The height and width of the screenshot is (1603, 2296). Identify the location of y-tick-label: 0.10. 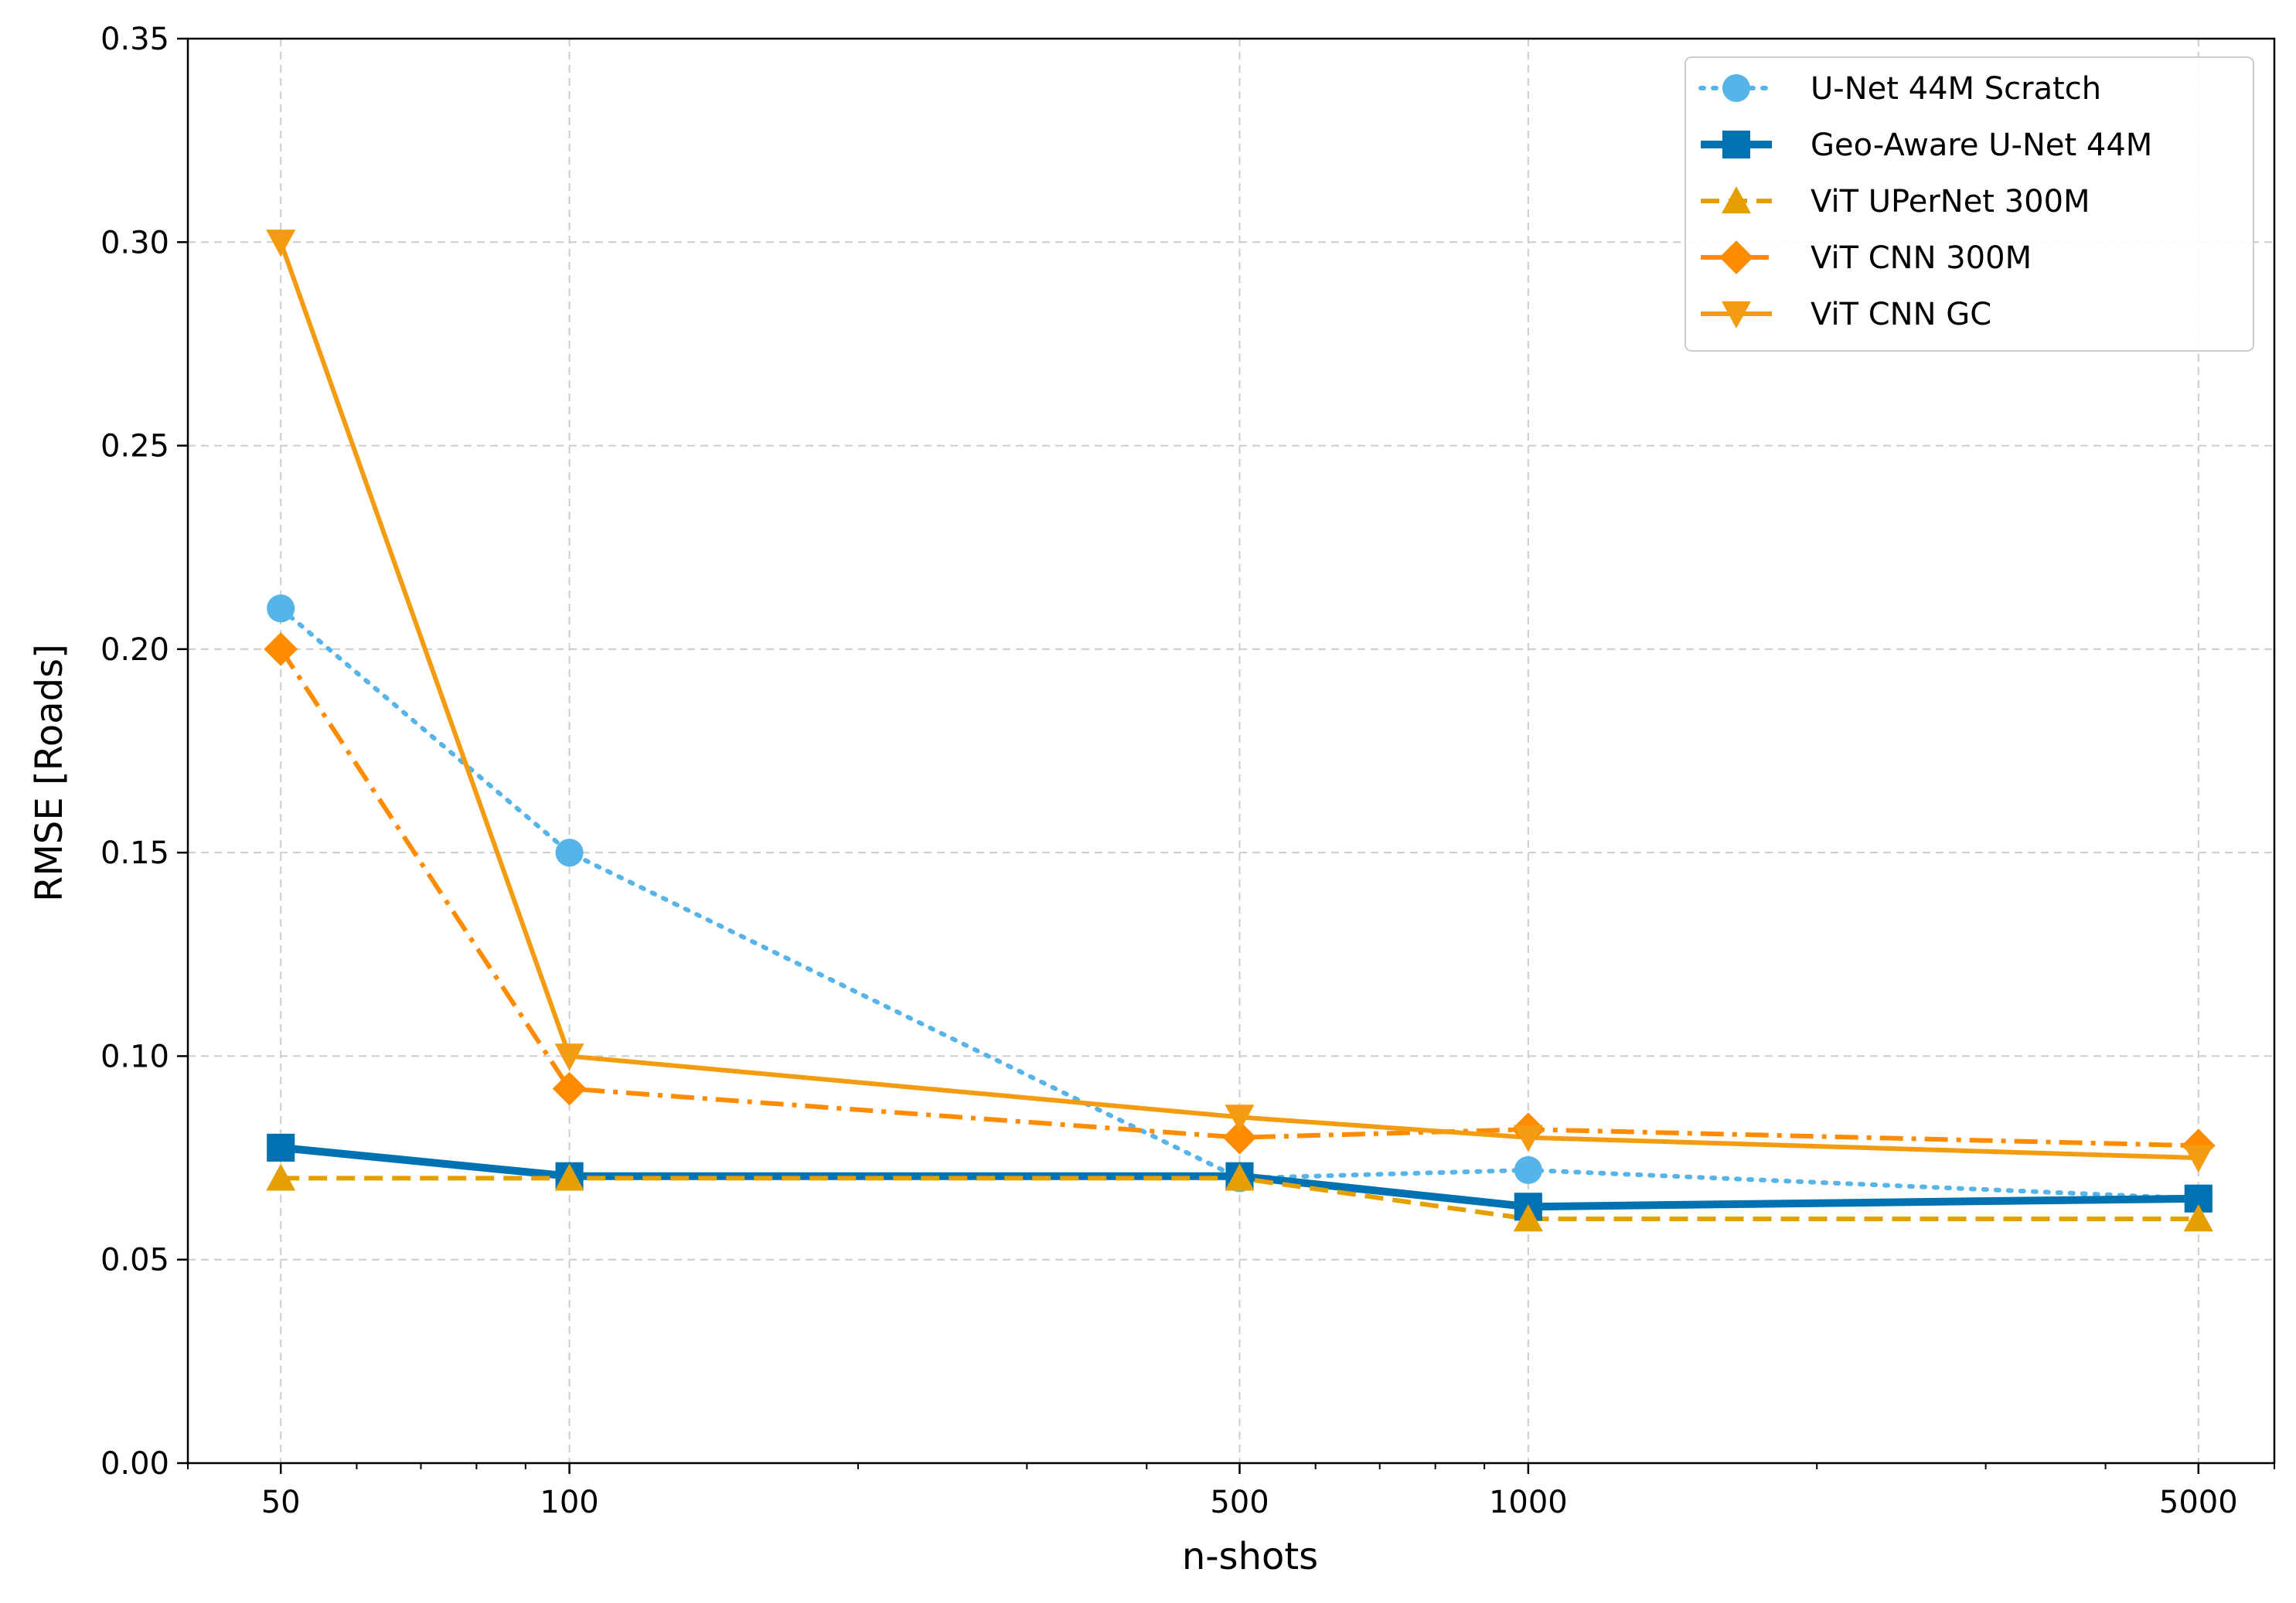
(134, 1056).